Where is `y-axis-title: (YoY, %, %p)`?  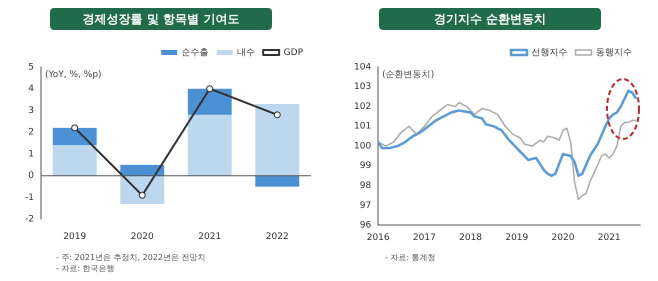
y-axis-title: (YoY, %, %p) is located at coordinates (73, 75).